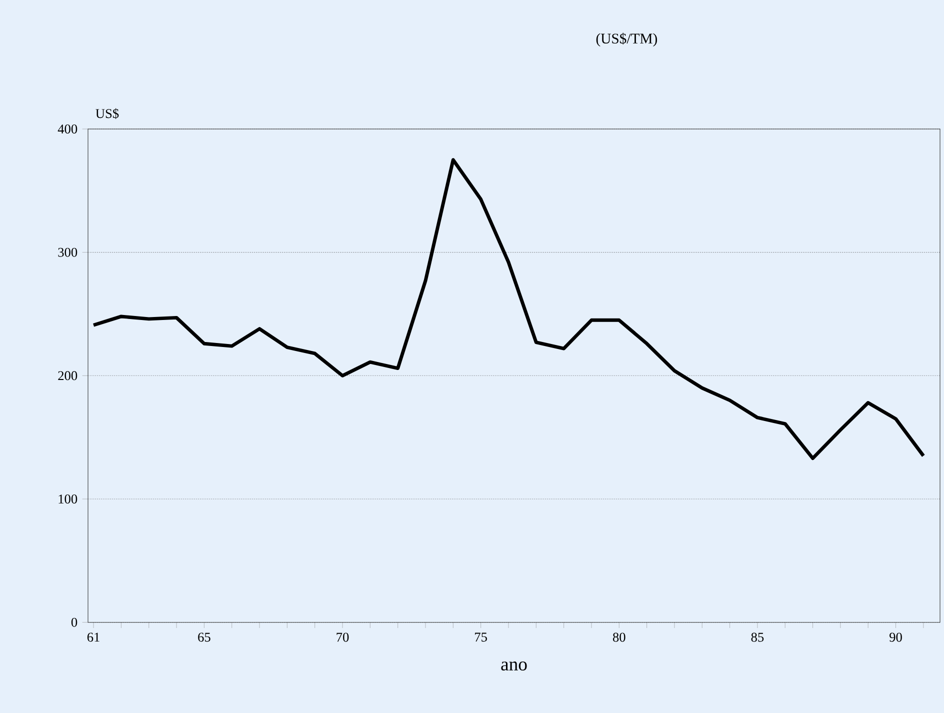  I want to click on chart-title: (US$/TM), so click(626, 39).